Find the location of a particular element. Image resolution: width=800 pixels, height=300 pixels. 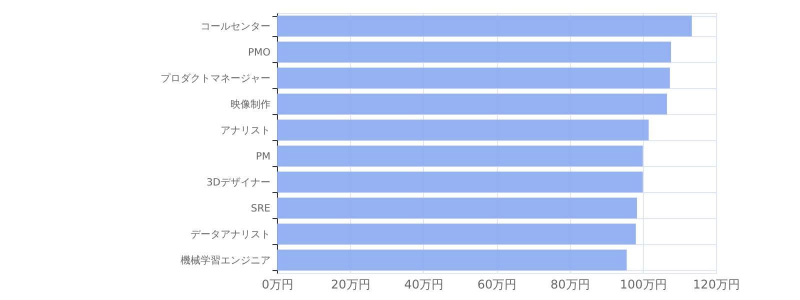

x-tick-label: 120万円 is located at coordinates (716, 285).